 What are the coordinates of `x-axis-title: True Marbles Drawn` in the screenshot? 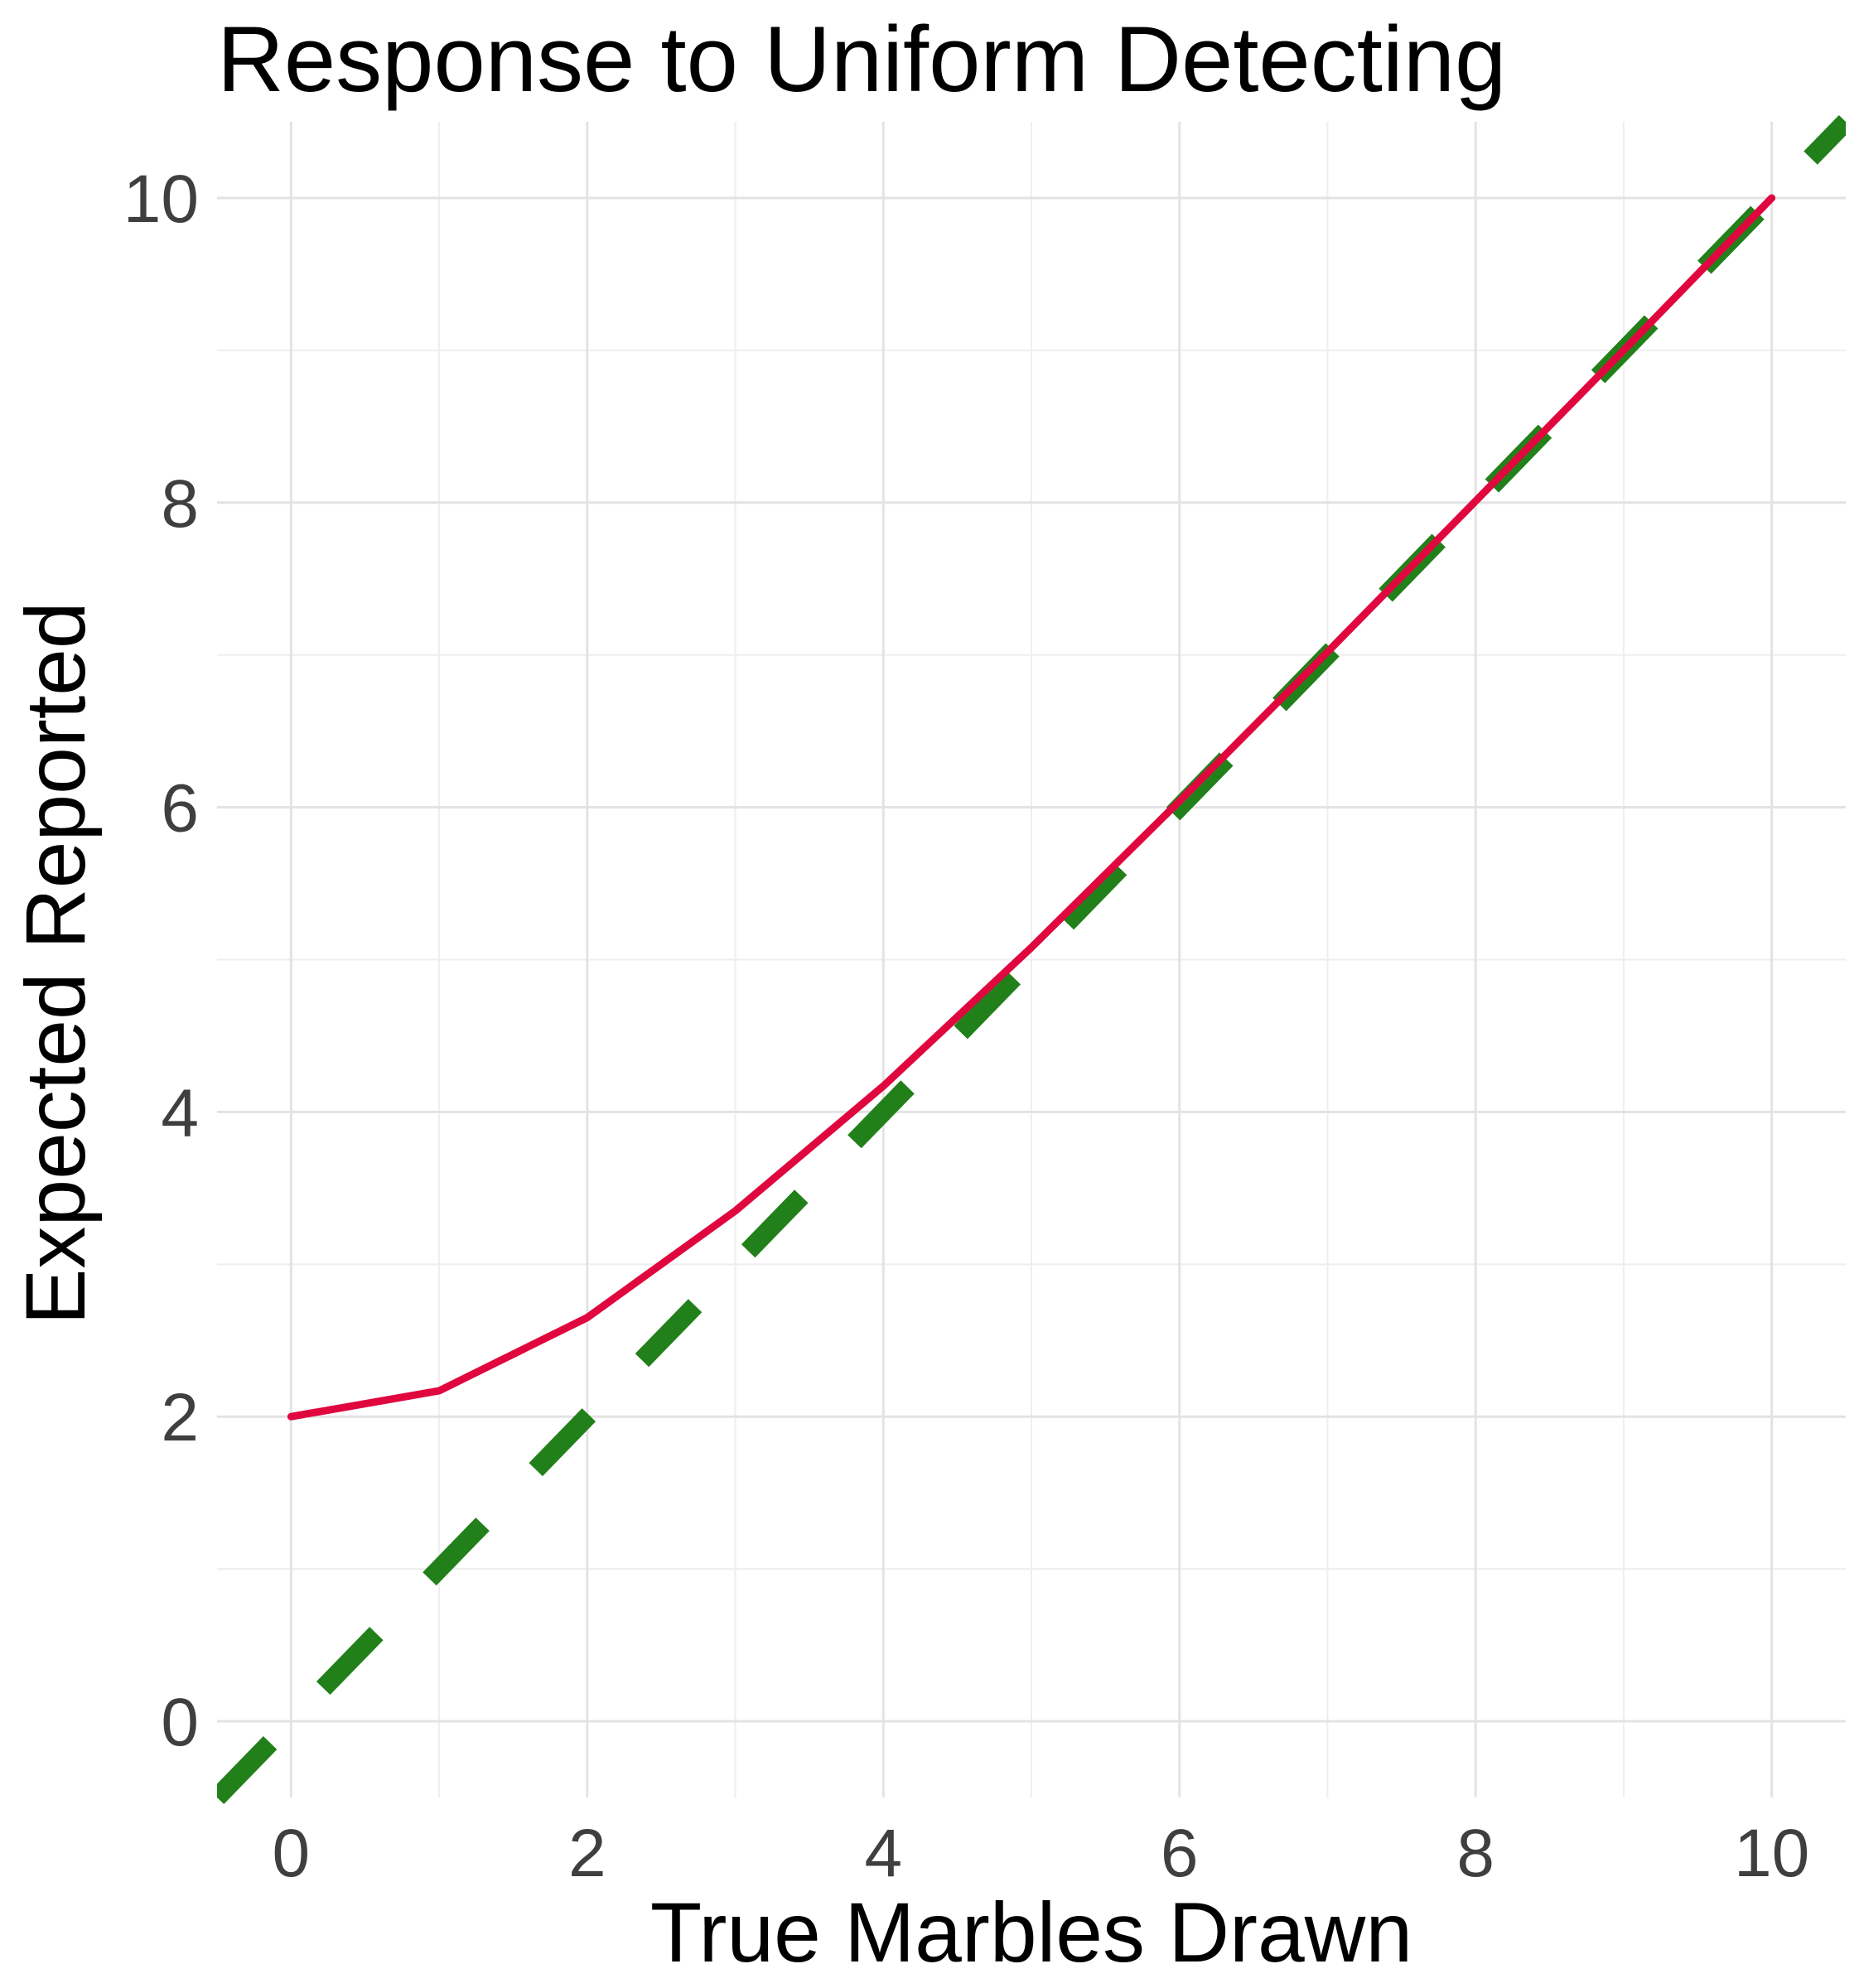 It's located at (1031, 1932).